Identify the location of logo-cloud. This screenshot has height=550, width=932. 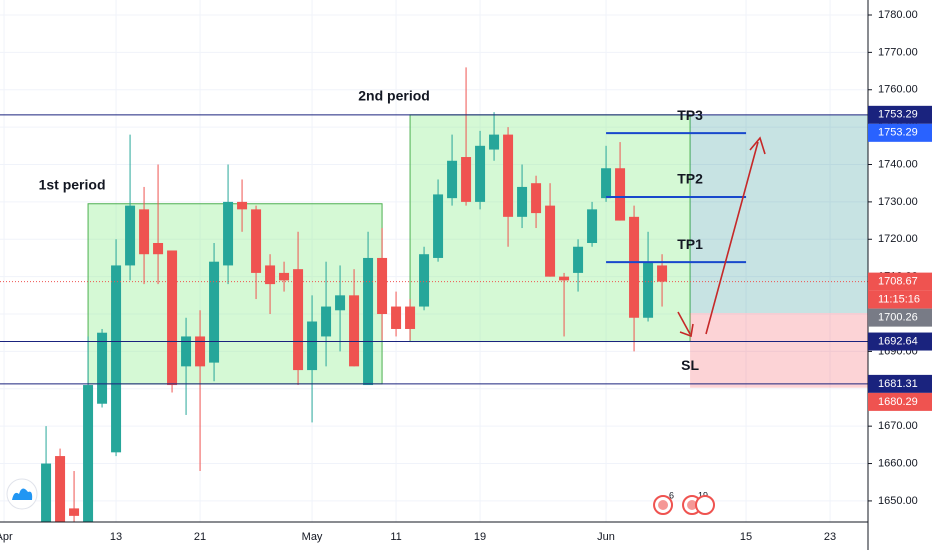
(22, 494).